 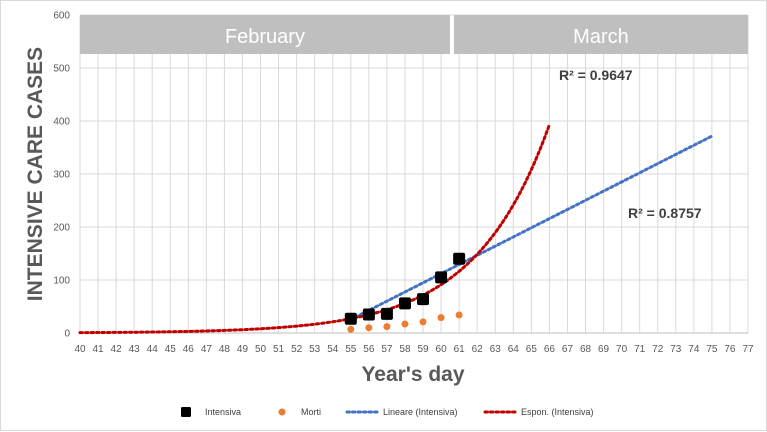 I want to click on x-tick-label: 62, so click(x=478, y=349).